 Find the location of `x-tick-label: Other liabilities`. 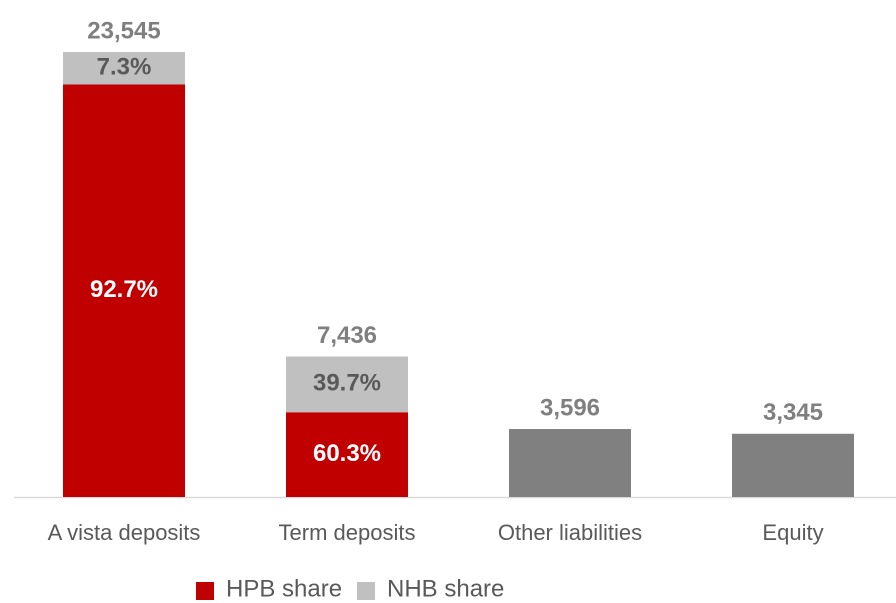

x-tick-label: Other liabilities is located at coordinates (570, 532).